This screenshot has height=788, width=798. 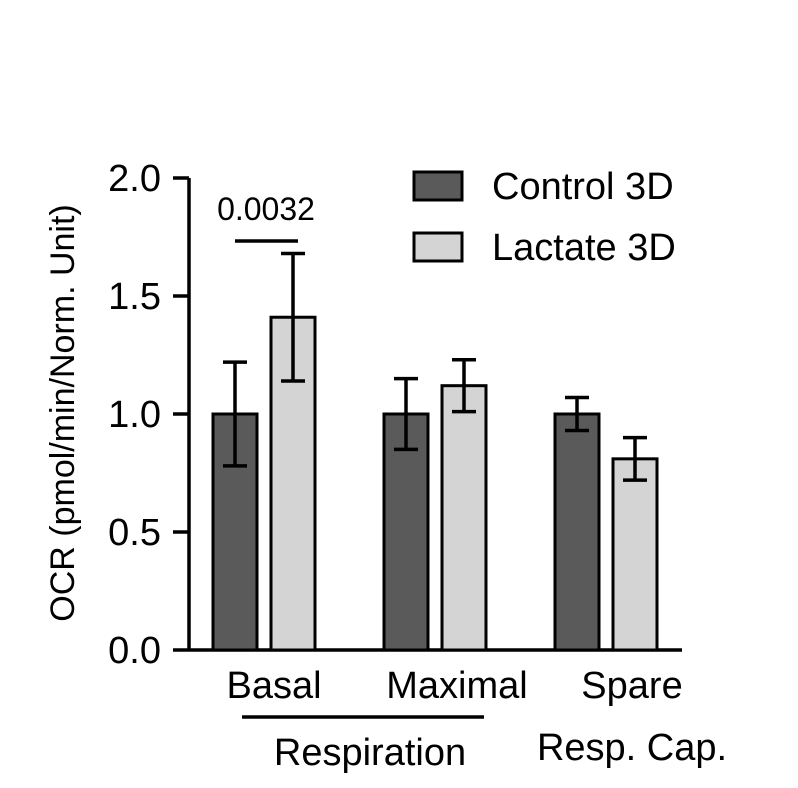 I want to click on y-tick-label: 2.0, so click(x=134, y=179).